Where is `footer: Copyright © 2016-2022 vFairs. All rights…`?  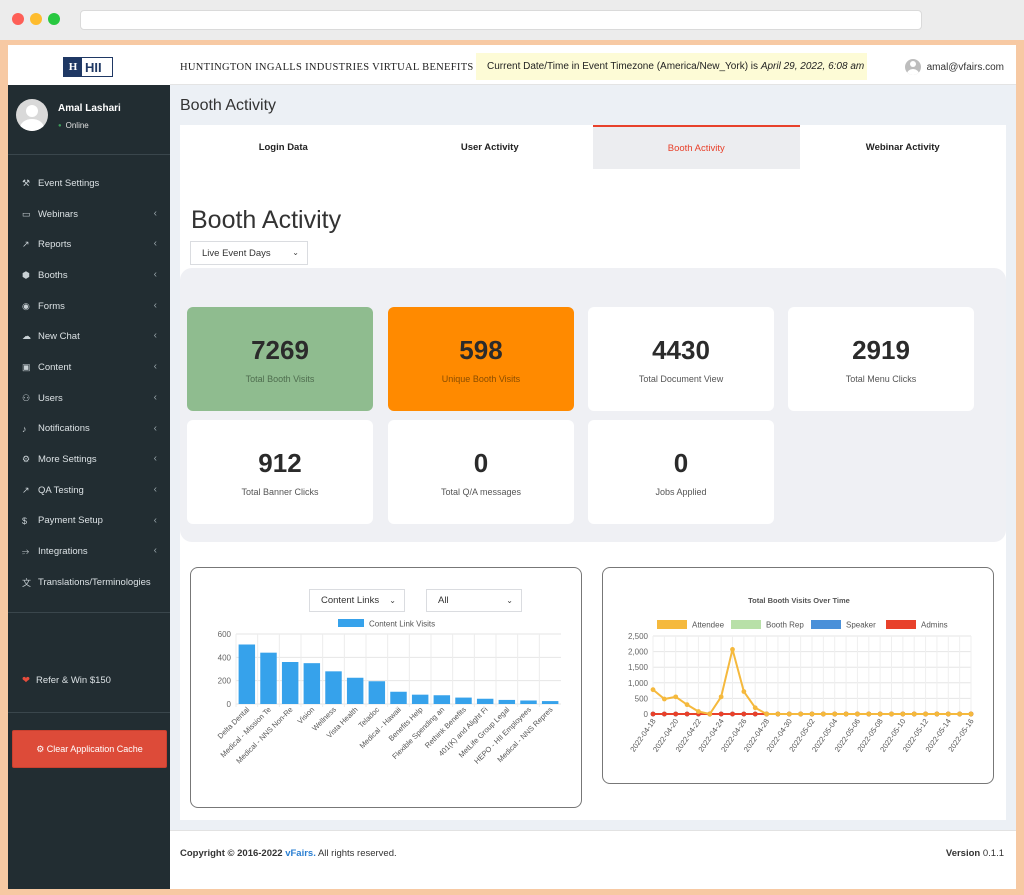 footer: Copyright © 2016-2022 vFairs. All rights… is located at coordinates (593, 859).